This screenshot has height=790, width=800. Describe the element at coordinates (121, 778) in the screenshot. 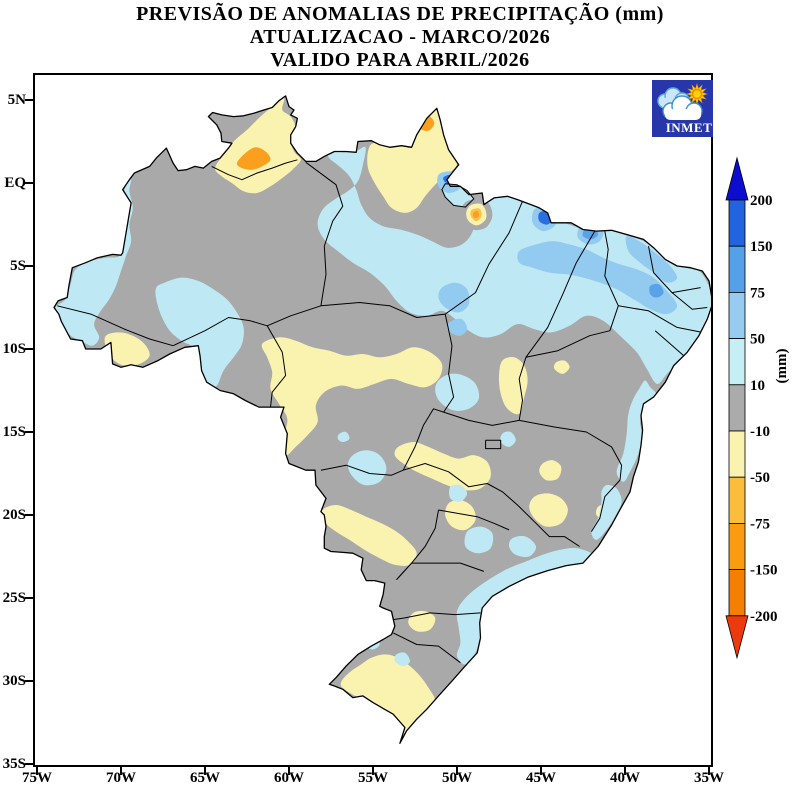

I see `lon-tick-label: 70W` at that location.